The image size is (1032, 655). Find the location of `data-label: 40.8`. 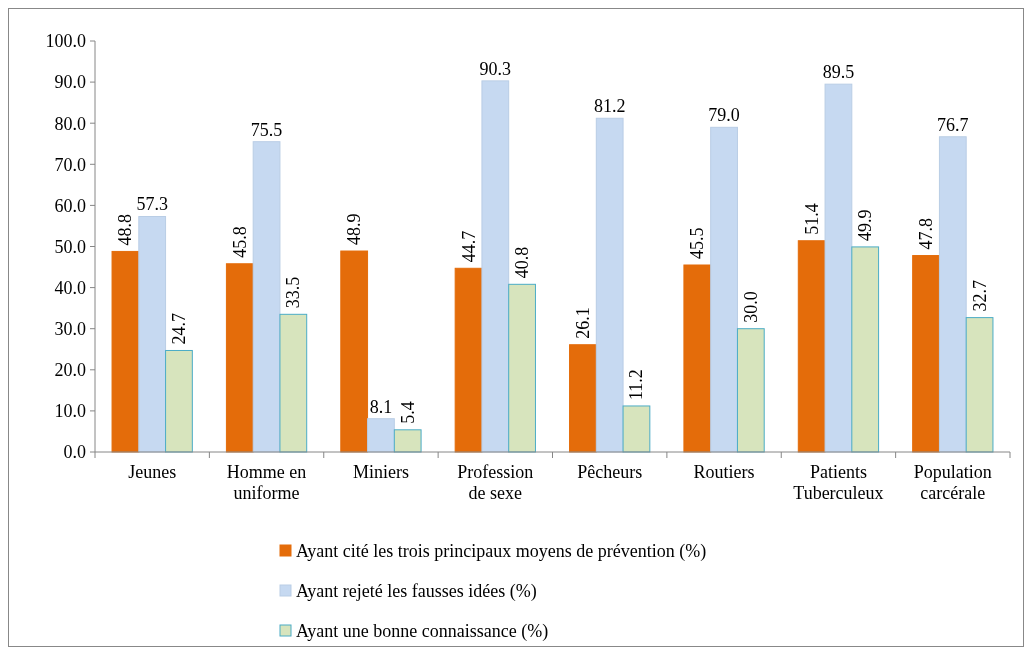

data-label: 40.8 is located at coordinates (522, 262).